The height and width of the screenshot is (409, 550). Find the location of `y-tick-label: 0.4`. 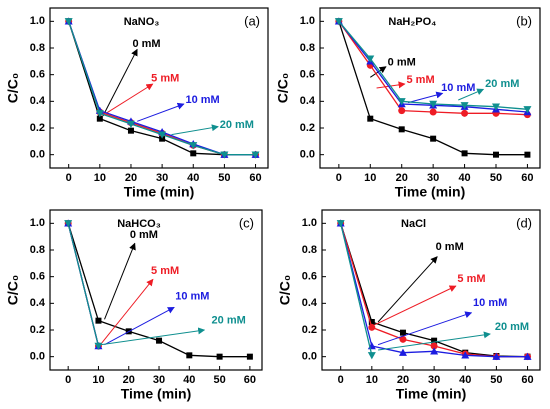

y-tick-label: 0.4 is located at coordinates (38, 101).